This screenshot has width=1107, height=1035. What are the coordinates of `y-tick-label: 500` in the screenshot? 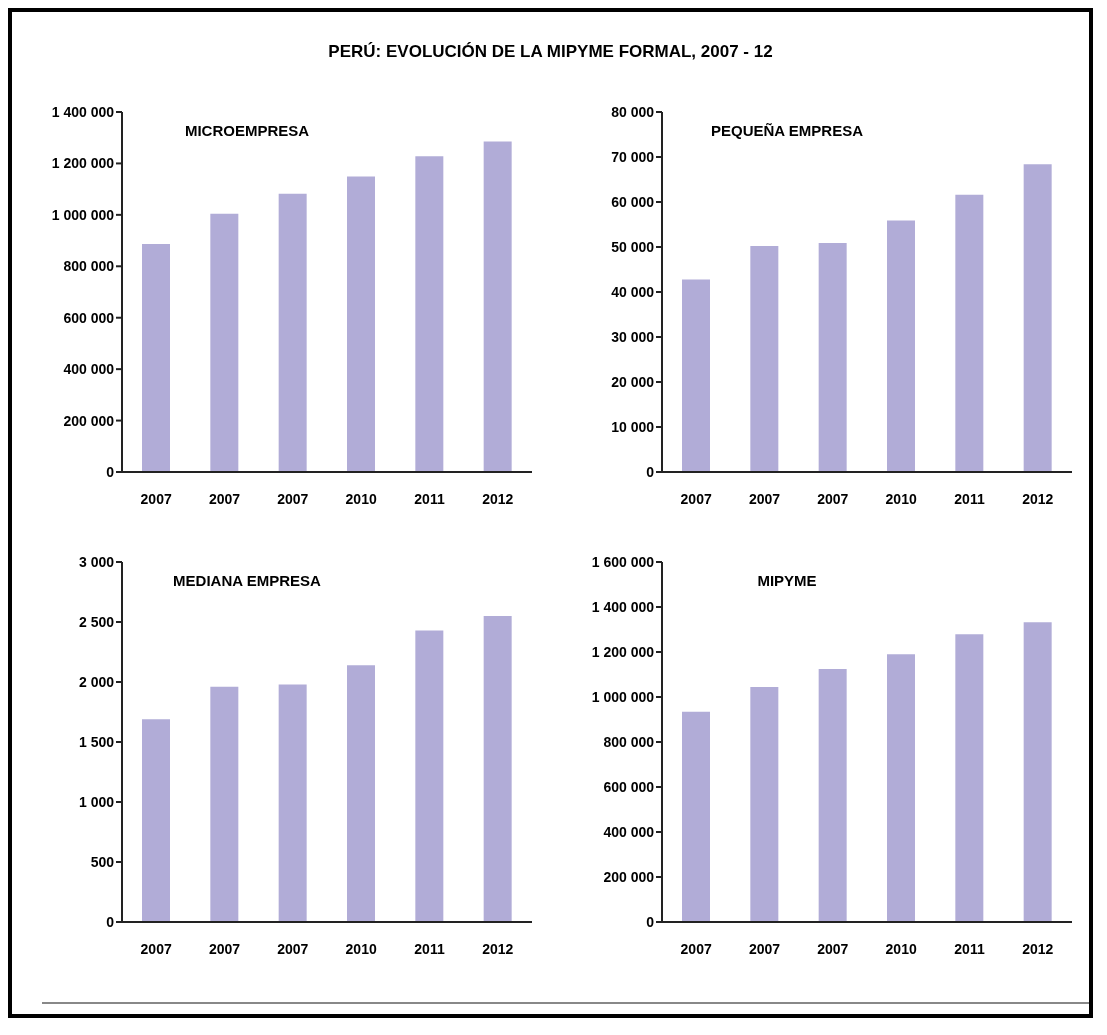 It's located at (102, 861).